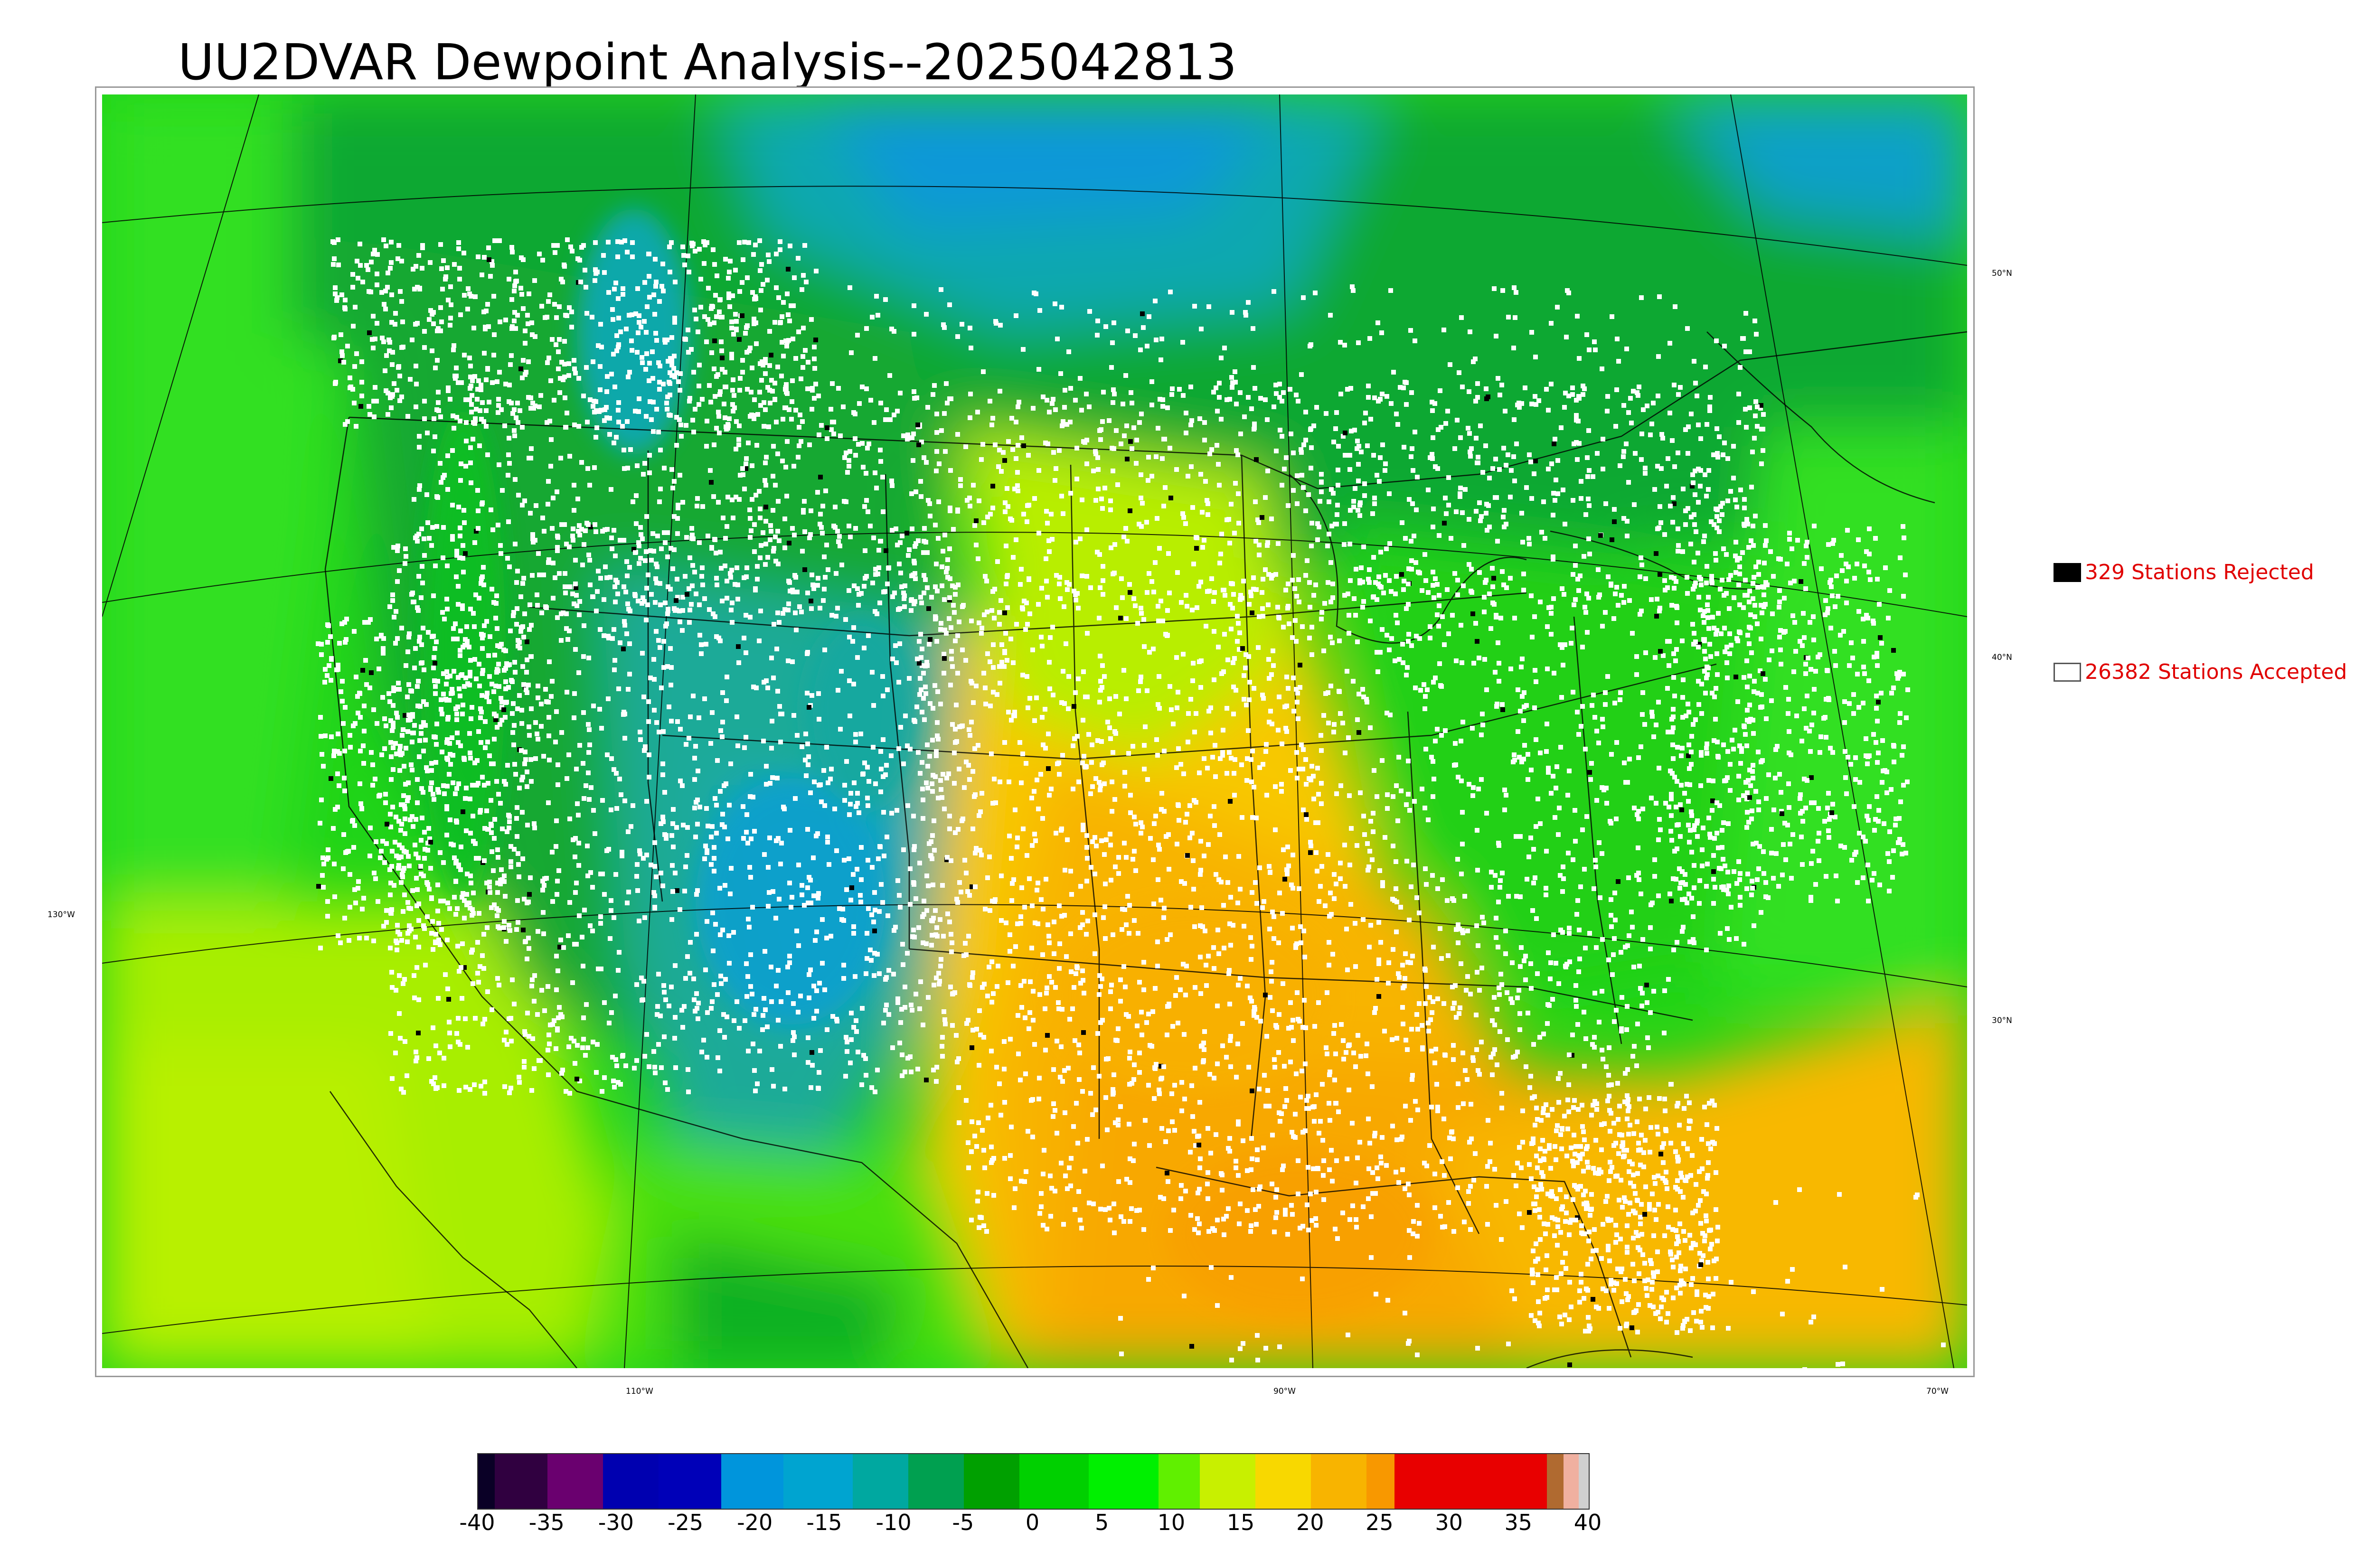 The image size is (2374, 1568). I want to click on lat-label-50n: 50°N, so click(2002, 274).